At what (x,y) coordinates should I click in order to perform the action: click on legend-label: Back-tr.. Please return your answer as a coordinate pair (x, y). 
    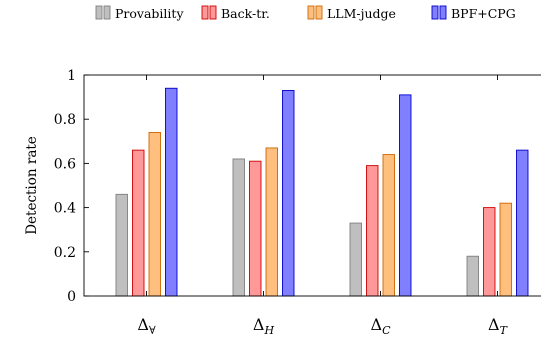
    Looking at the image, I should click on (245, 13).